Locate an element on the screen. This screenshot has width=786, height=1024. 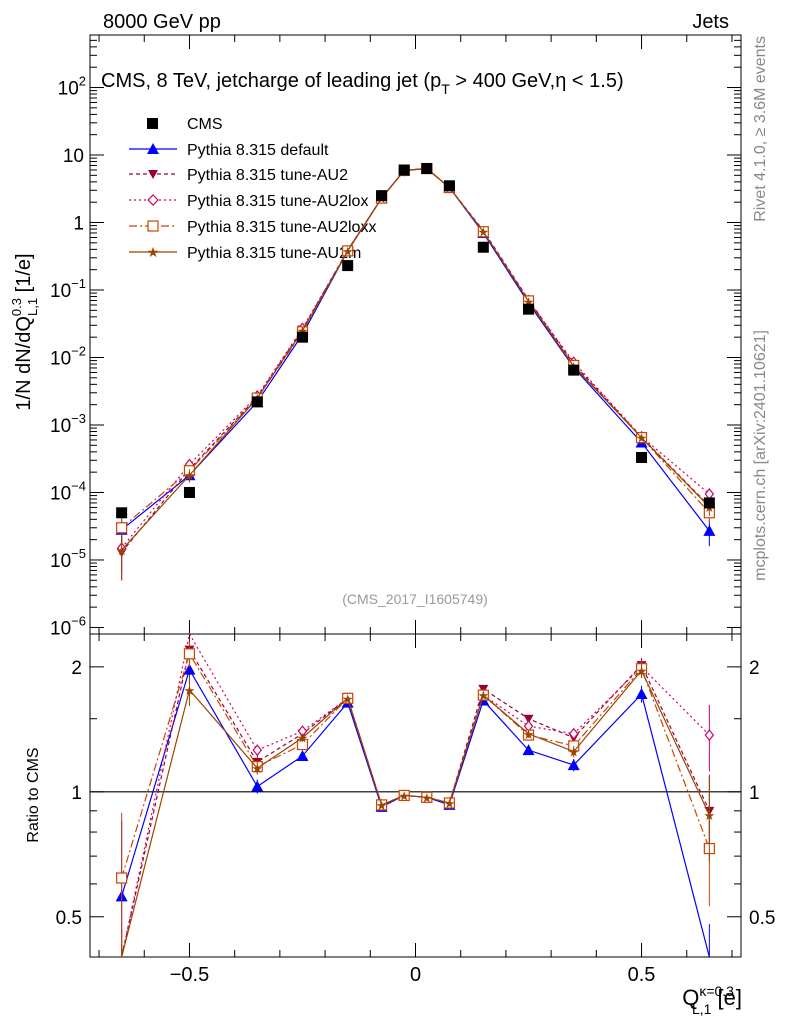
ratio-y-tick-label-right: 0.5 is located at coordinates (762, 918).